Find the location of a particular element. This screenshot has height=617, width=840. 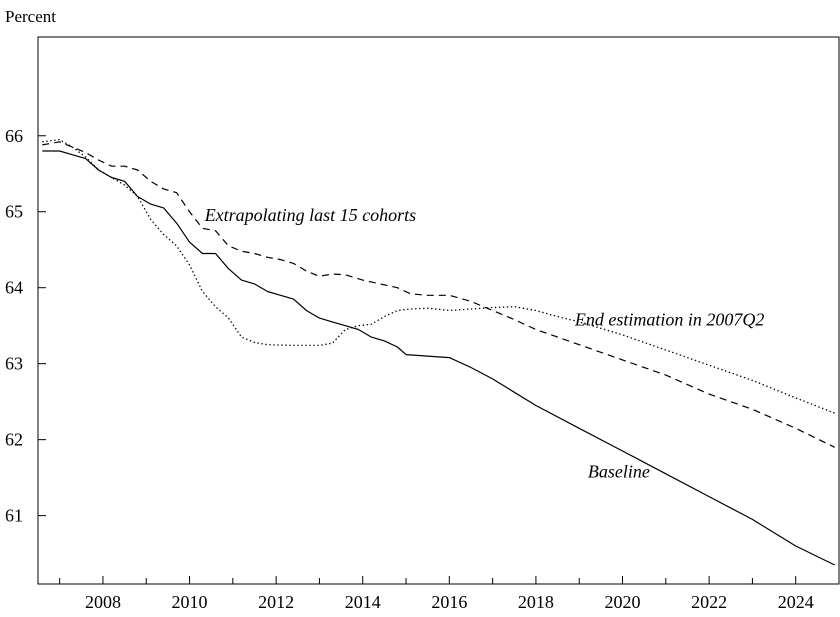

series-annotation-label: End estimation in 2007Q2 is located at coordinates (669, 320).